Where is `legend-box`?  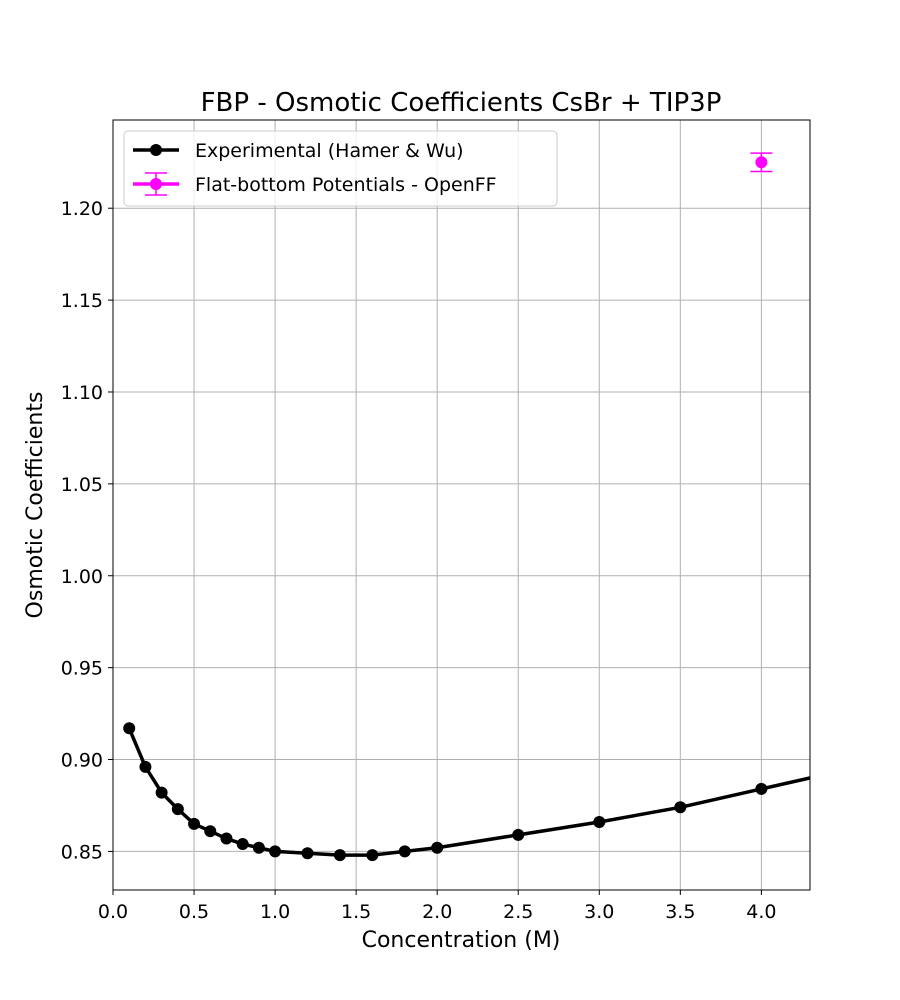 legend-box is located at coordinates (340, 168).